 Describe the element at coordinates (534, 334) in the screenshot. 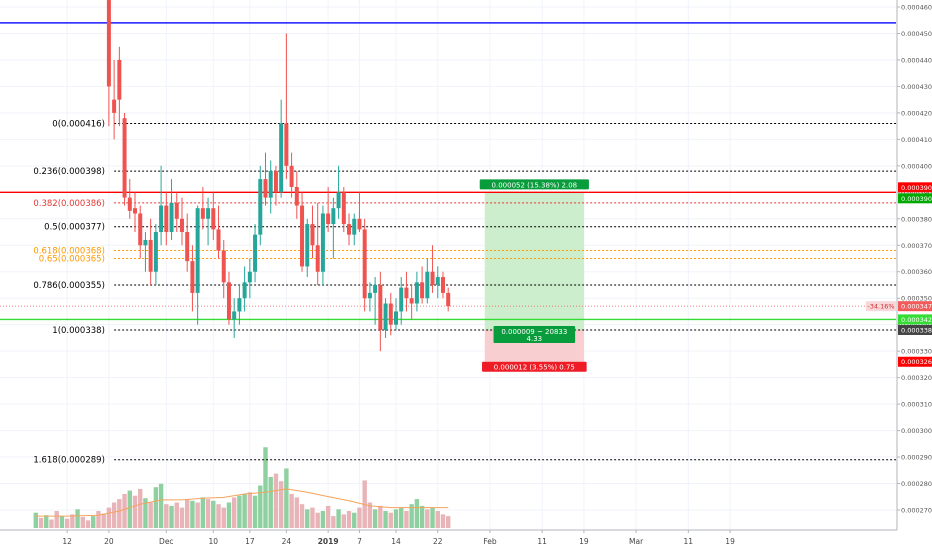

I see `entry-label-box` at that location.